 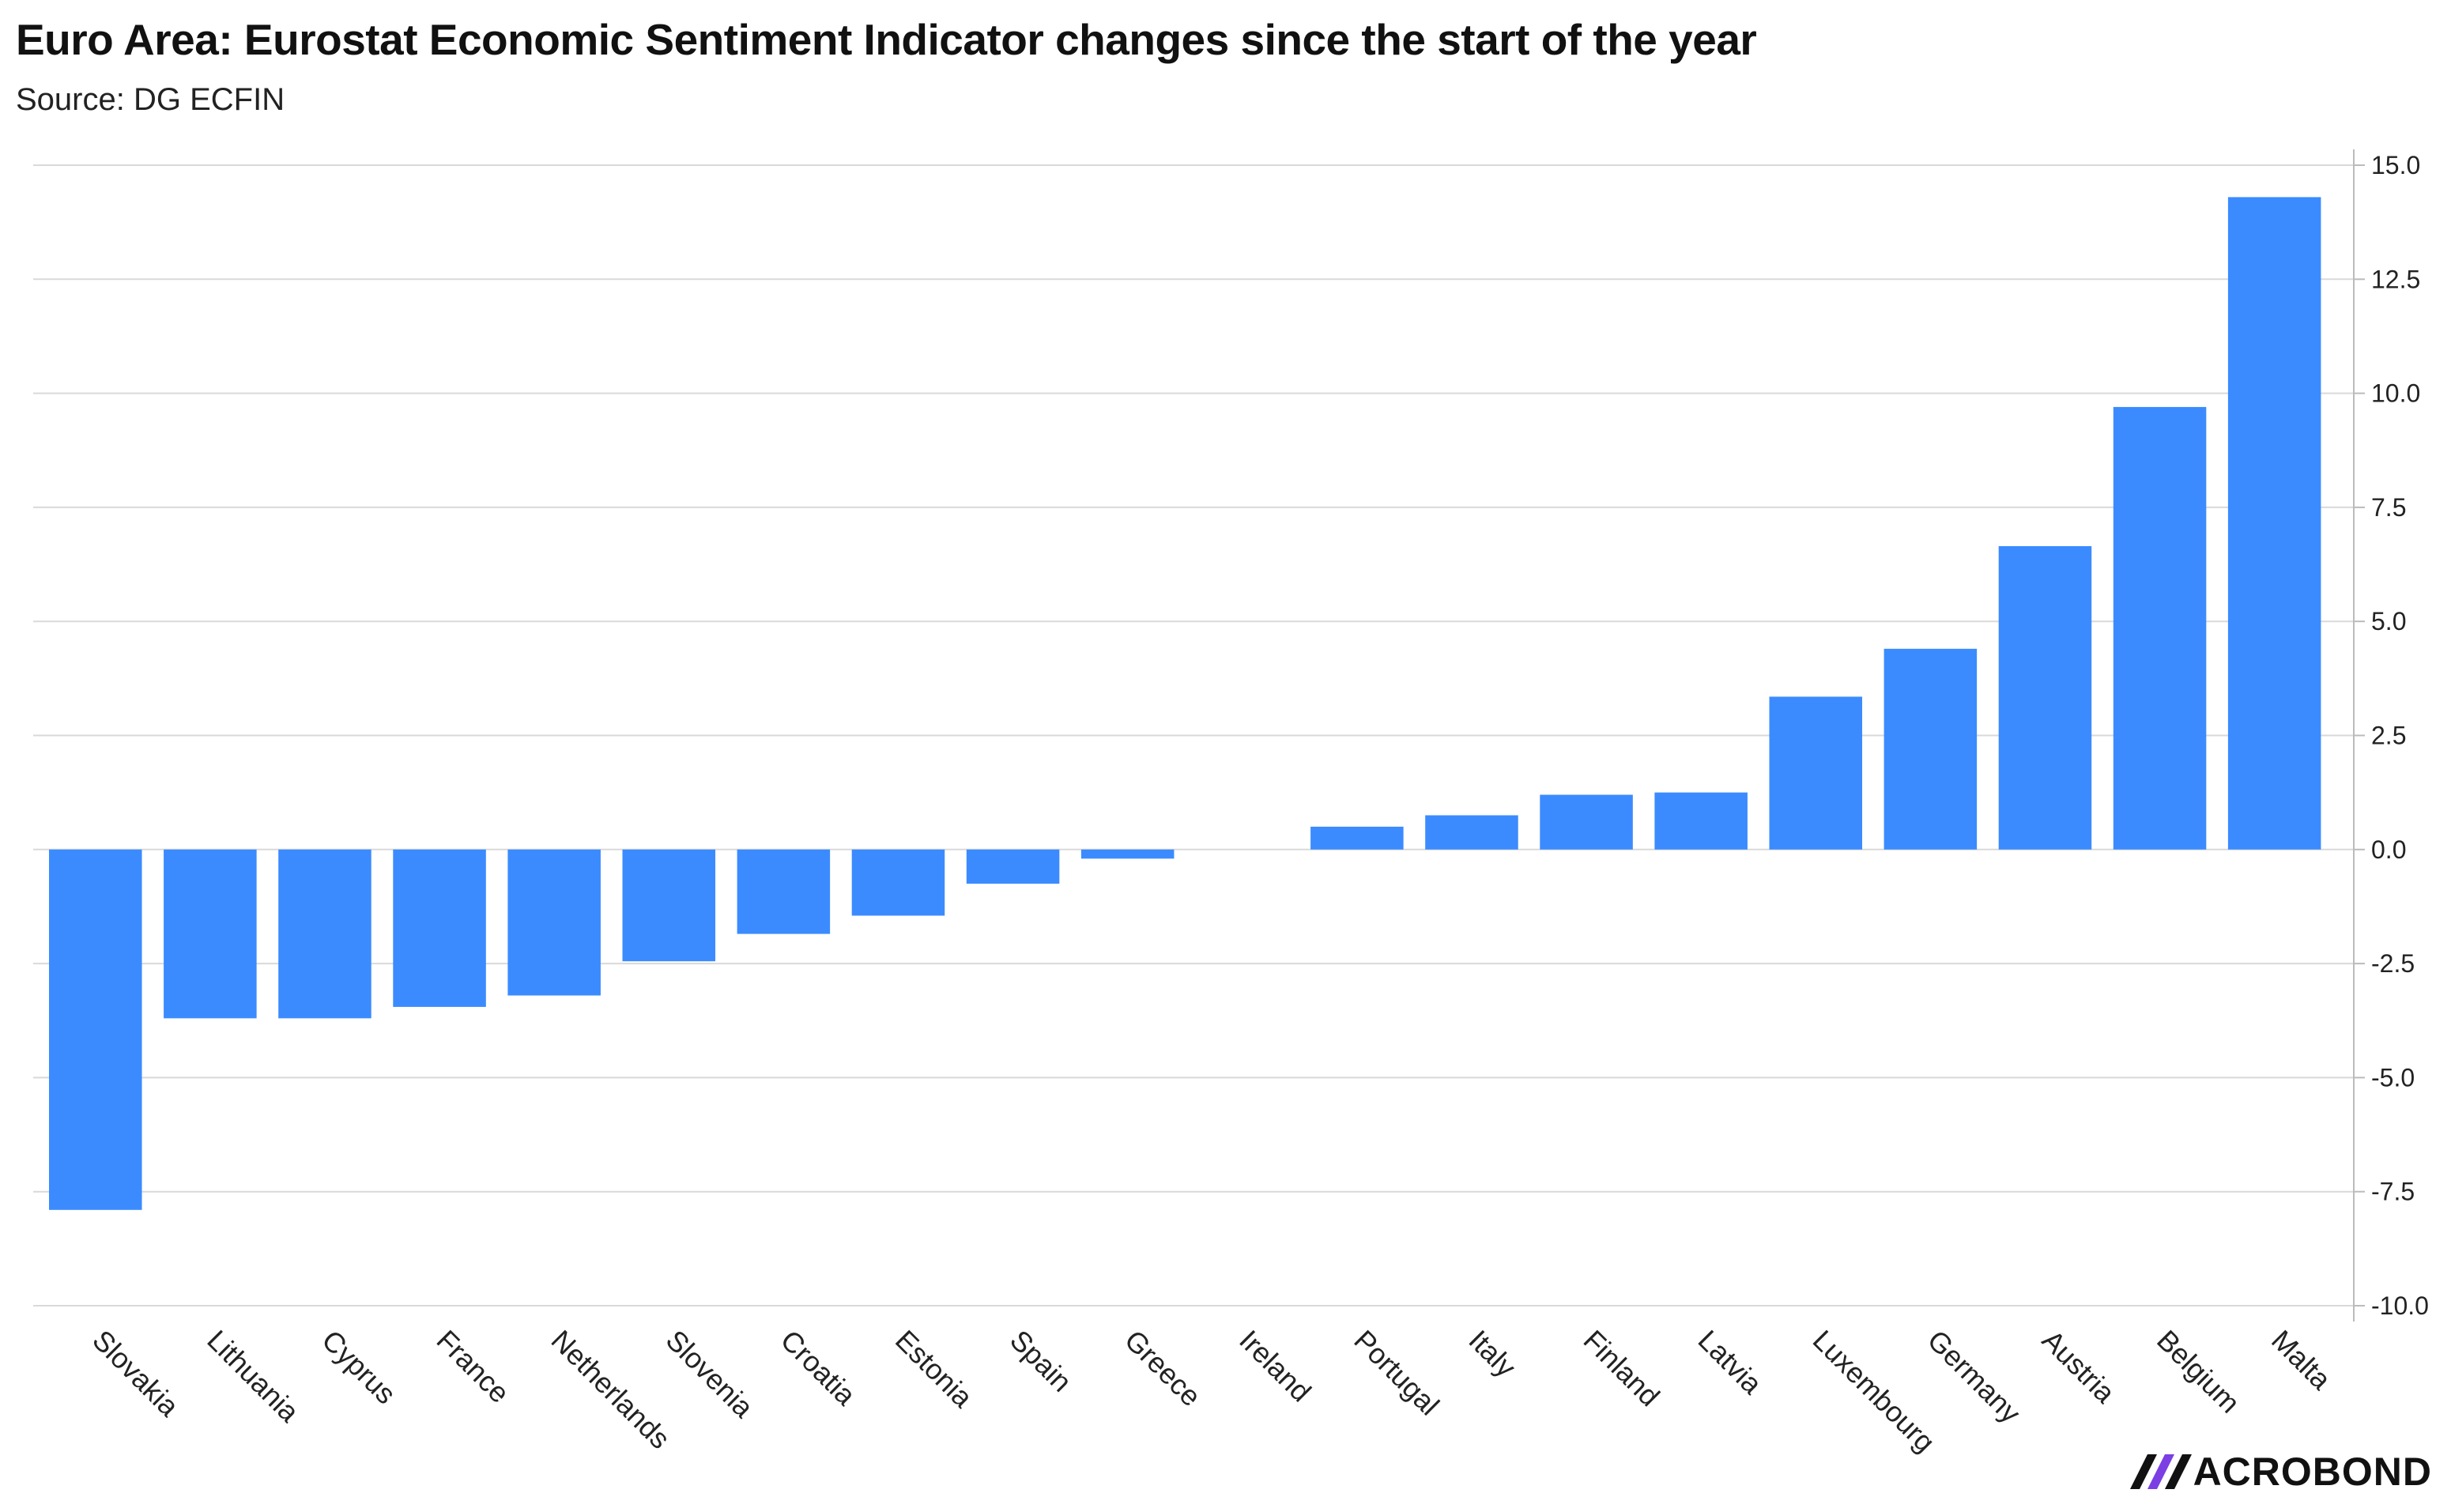 I want to click on macrobond-logo-text: ACROBOND, so click(x=2312, y=1472).